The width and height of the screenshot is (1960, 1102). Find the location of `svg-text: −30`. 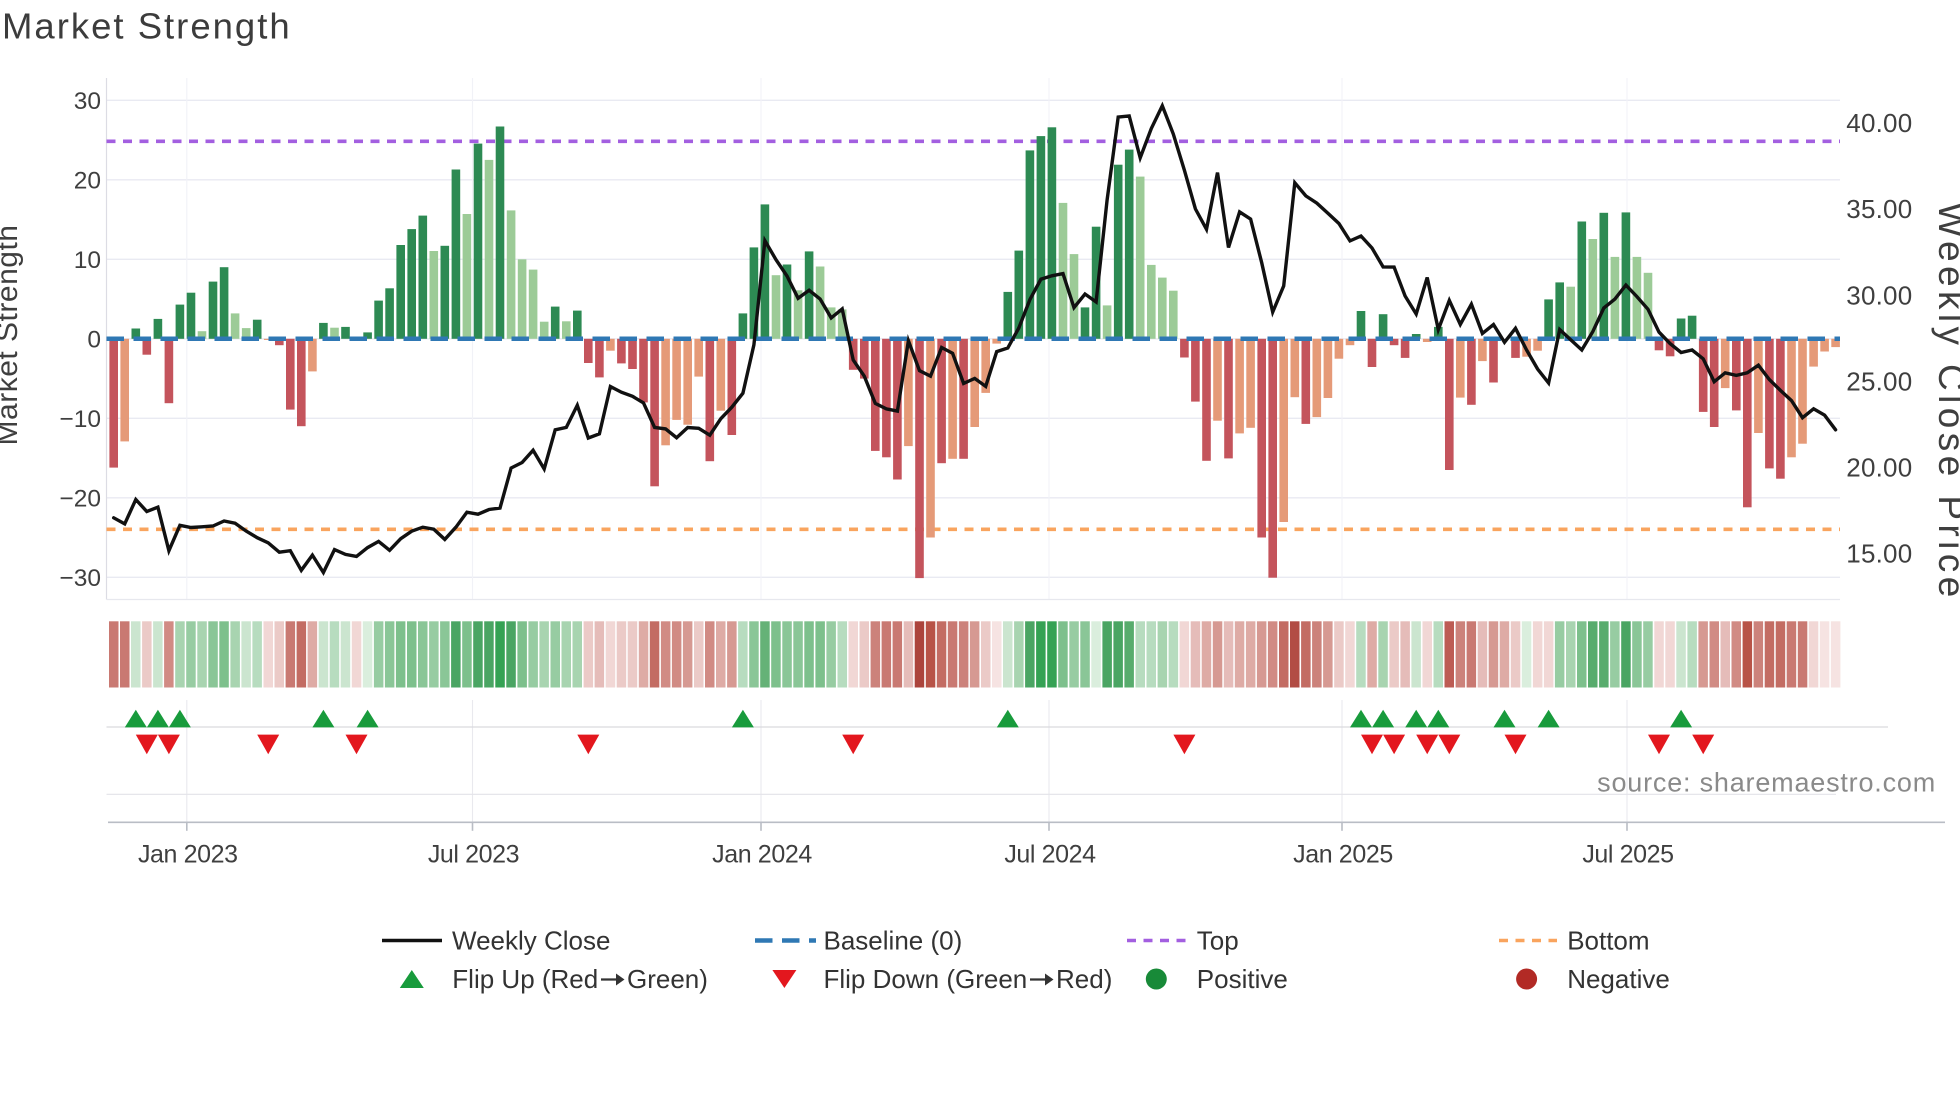

svg-text: −30 is located at coordinates (80, 578).